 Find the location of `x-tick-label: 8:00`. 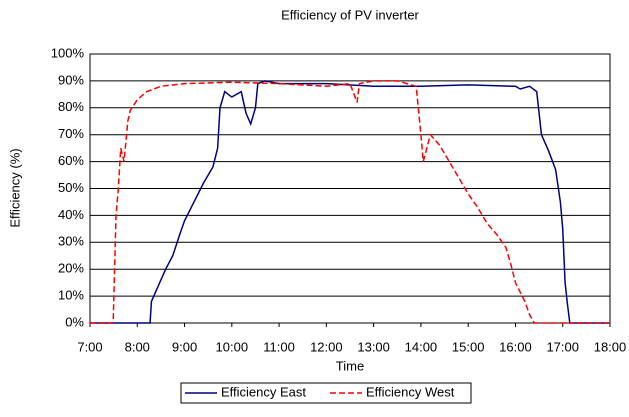

x-tick-label: 8:00 is located at coordinates (137, 346).